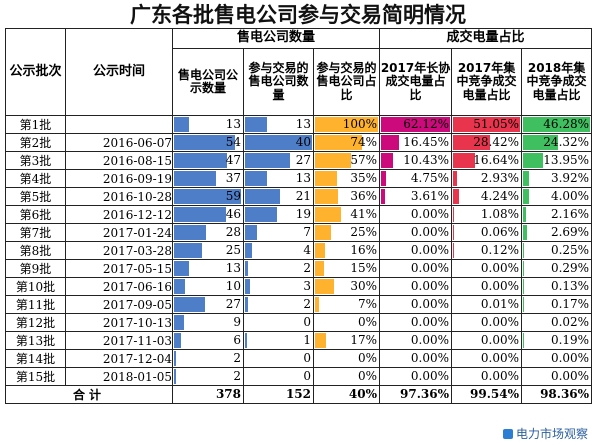 This screenshot has height=445, width=596. Describe the element at coordinates (299, 124) in the screenshot. I see `table-row: 第1批 13 13 100% 62.12% 51.05% 46.28%` at that location.